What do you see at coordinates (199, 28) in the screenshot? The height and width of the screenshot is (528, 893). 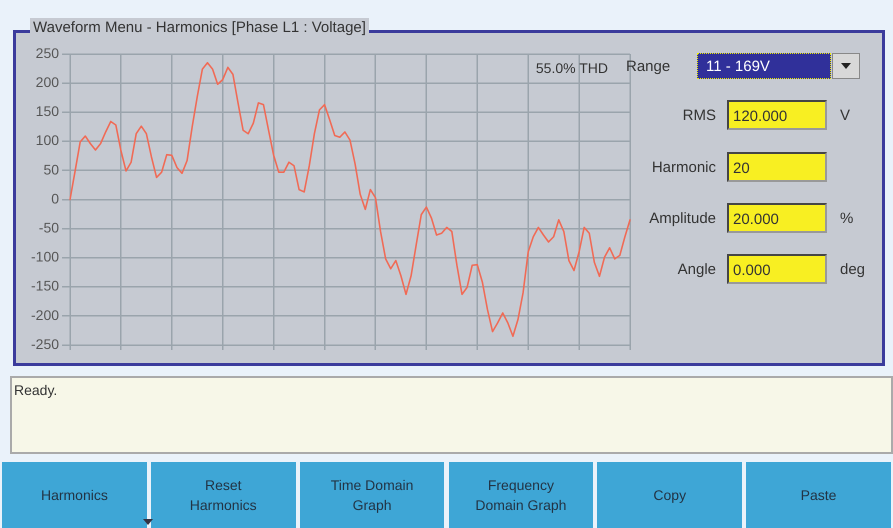 I see `chart-title: Waveform Menu - Harmonics [Phase L1 : Voltage]` at bounding box center [199, 28].